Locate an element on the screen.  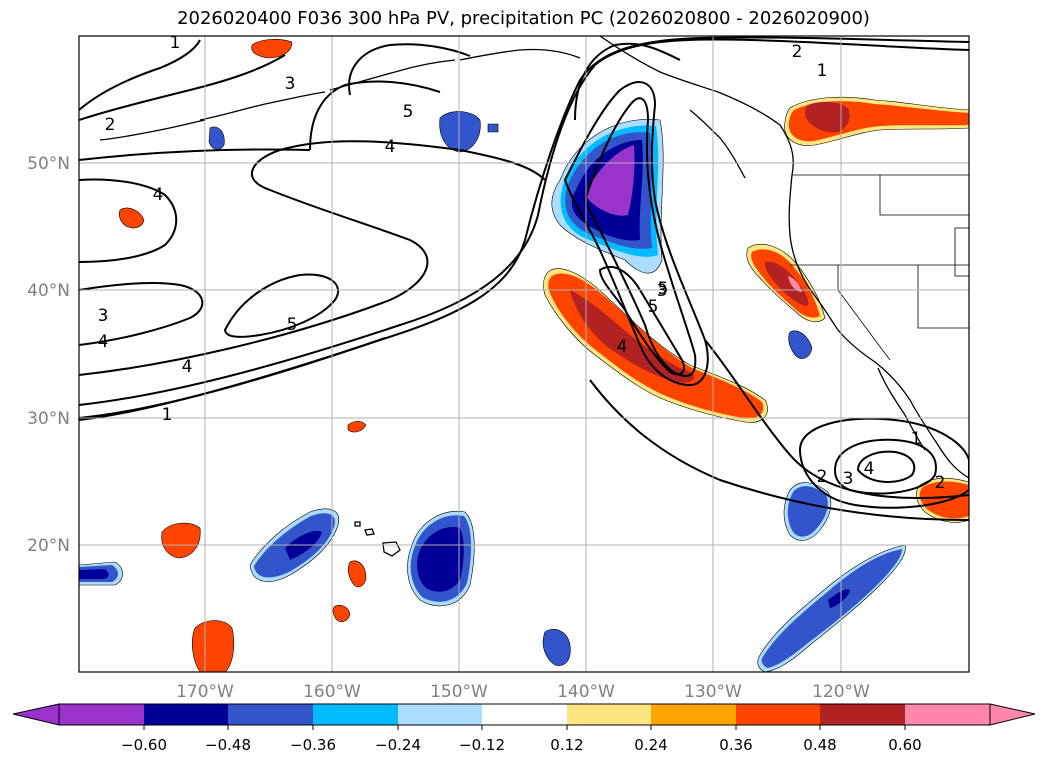
colorbar-tick-4: −0.12 is located at coordinates (482, 745).